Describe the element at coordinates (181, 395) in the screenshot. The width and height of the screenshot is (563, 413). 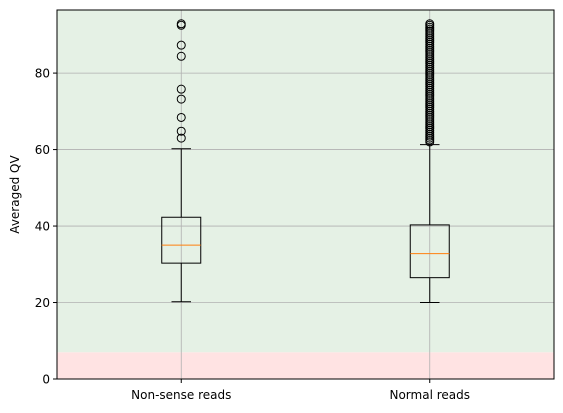
I see `x-tick-label: Non-sense reads` at that location.